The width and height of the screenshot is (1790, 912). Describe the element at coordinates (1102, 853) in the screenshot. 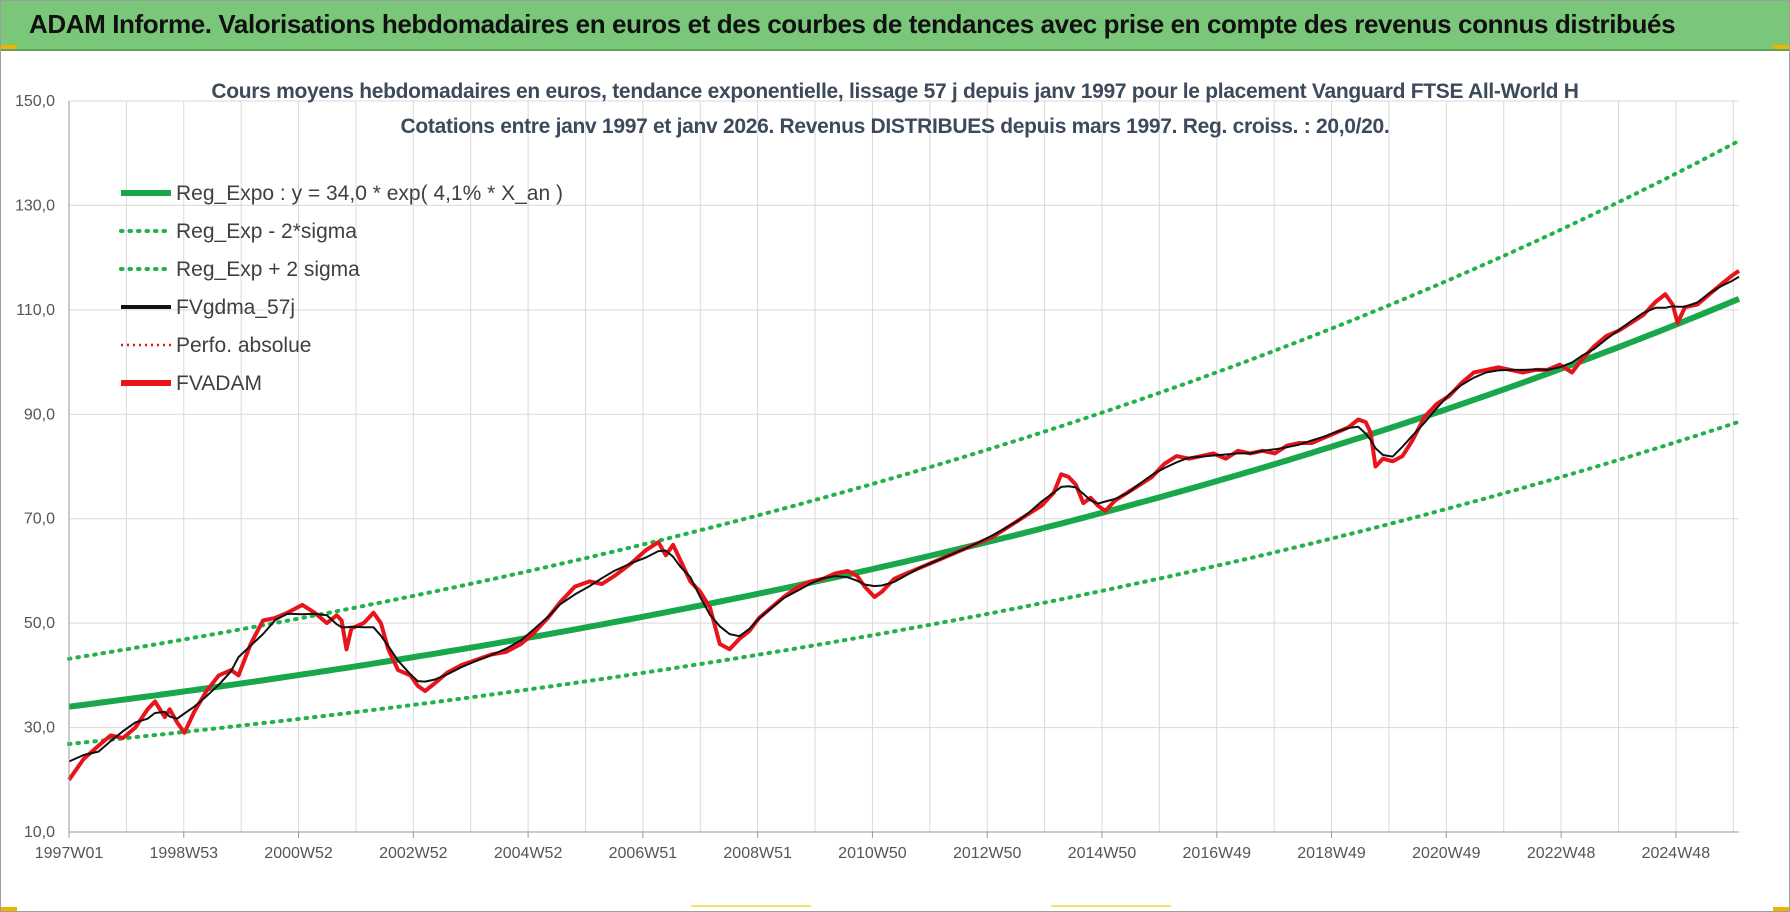

I see `x-tick-label: 2014W50` at that location.